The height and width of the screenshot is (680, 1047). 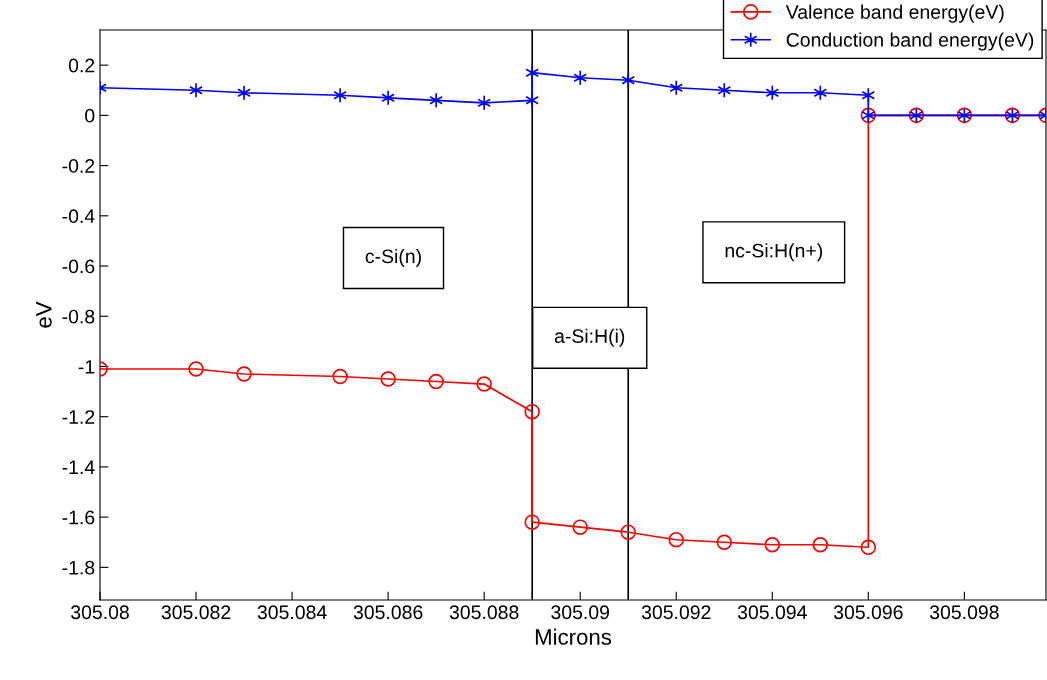 I want to click on y-tick-label: -1.2, so click(x=78, y=417).